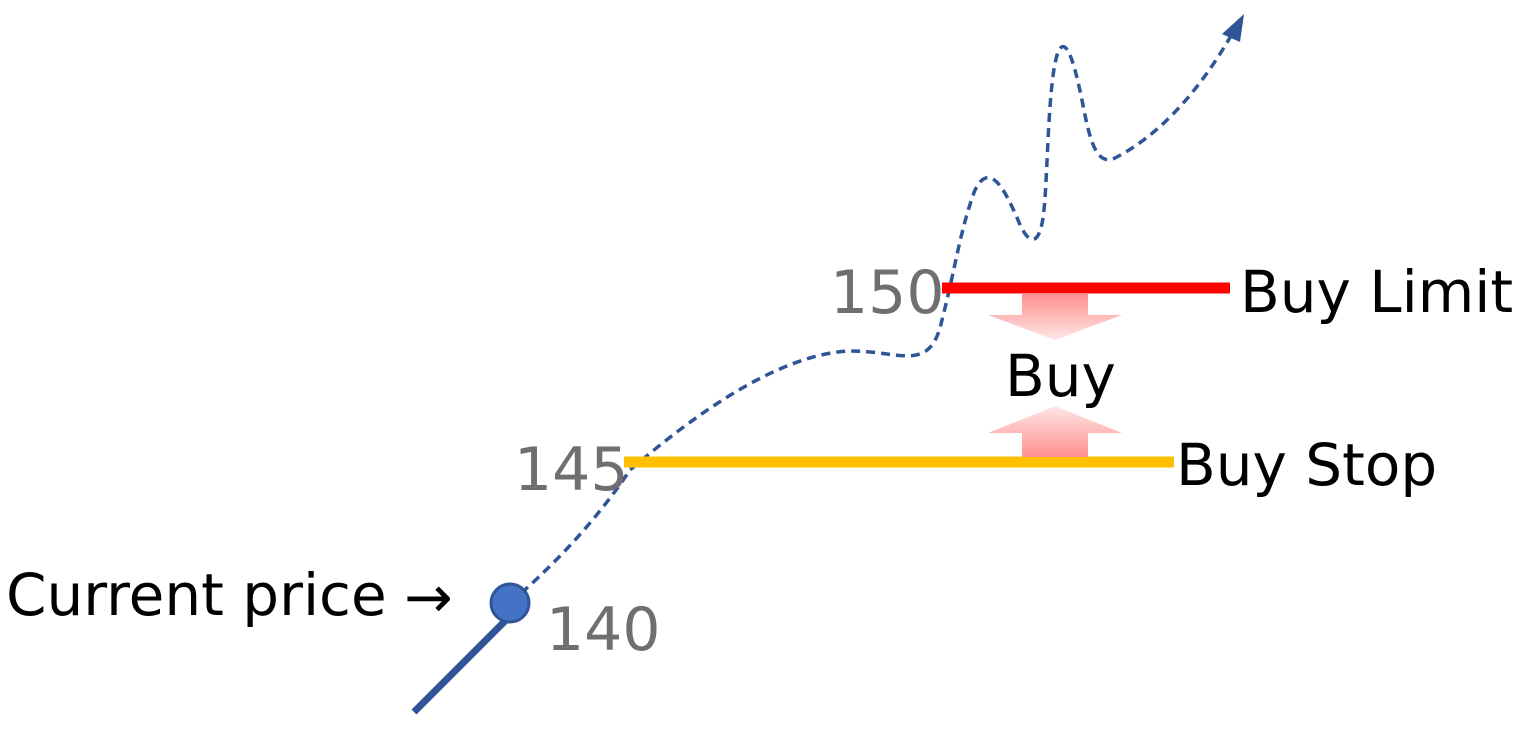  What do you see at coordinates (462, 664) in the screenshot?
I see `price-history-line` at bounding box center [462, 664].